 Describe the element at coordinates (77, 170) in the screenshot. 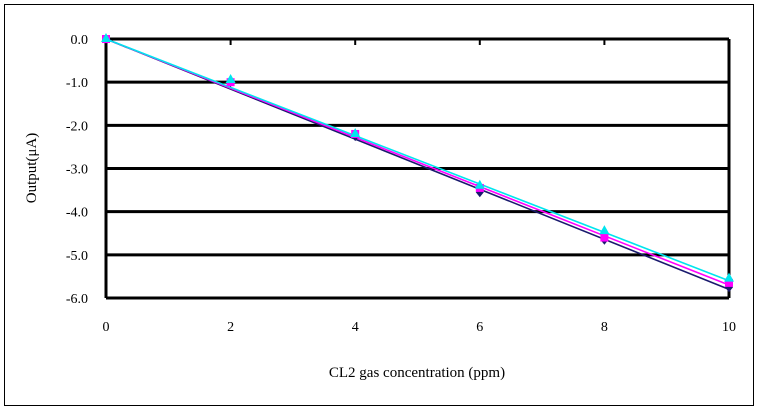

I see `y-tick-label: -3.0` at that location.